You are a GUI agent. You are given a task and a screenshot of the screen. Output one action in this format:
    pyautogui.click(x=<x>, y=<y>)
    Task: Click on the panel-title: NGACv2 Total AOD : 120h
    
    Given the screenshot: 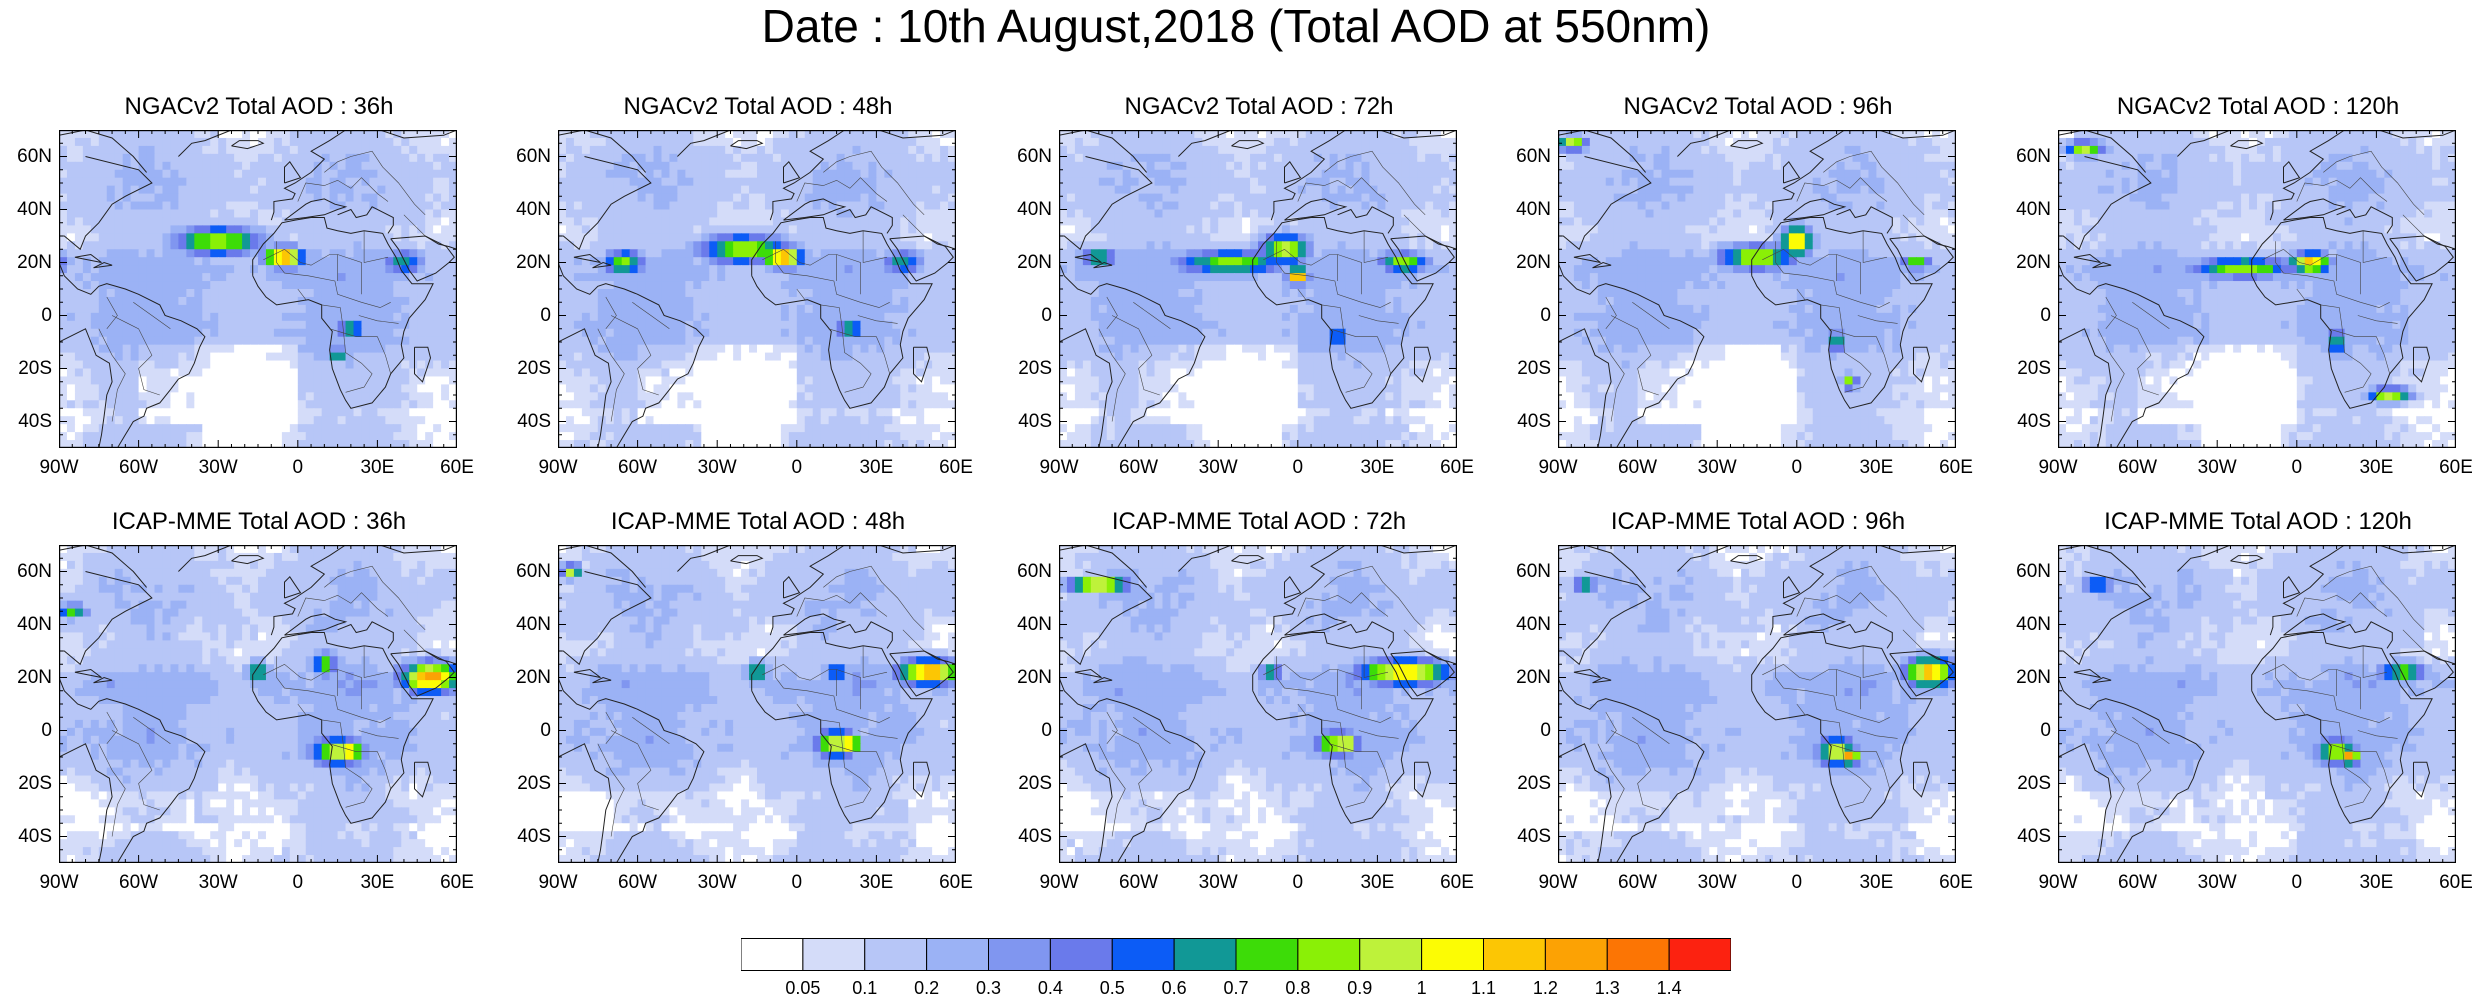 What is the action you would take?
    pyautogui.click(x=2258, y=107)
    